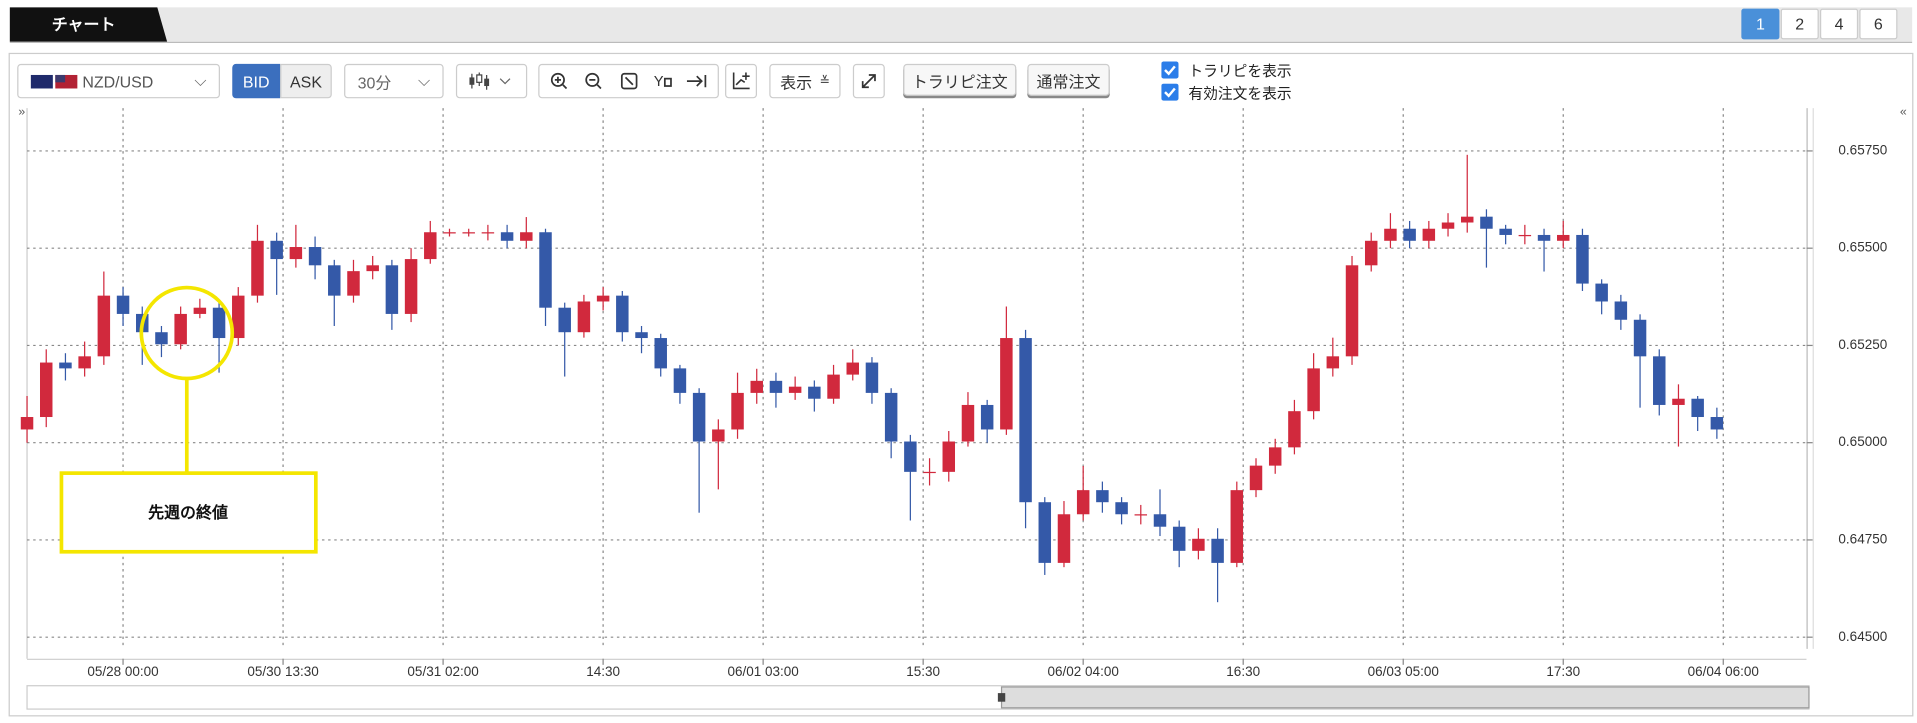 The height and width of the screenshot is (723, 1917). What do you see at coordinates (256, 81) in the screenshot?
I see `bid-button: BID` at bounding box center [256, 81].